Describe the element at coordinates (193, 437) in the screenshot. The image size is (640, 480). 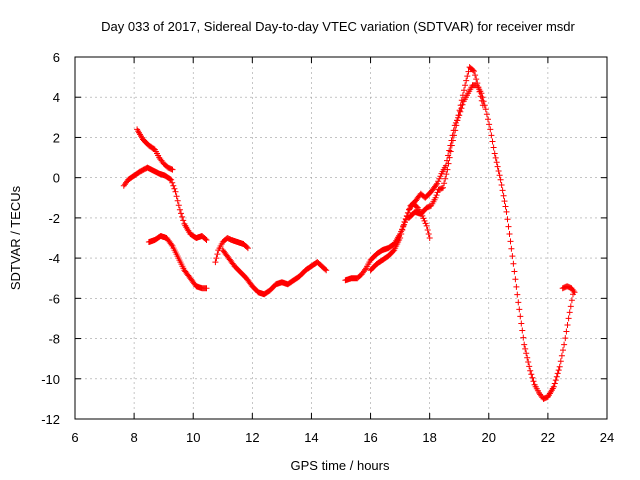
I see `x-tick-label: 10` at that location.